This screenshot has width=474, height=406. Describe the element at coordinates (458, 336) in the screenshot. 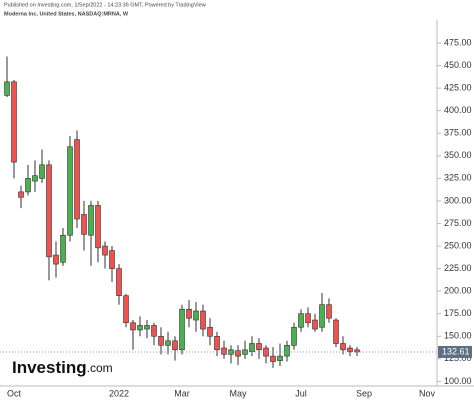

I see `y-tick-label: 150.00` at that location.